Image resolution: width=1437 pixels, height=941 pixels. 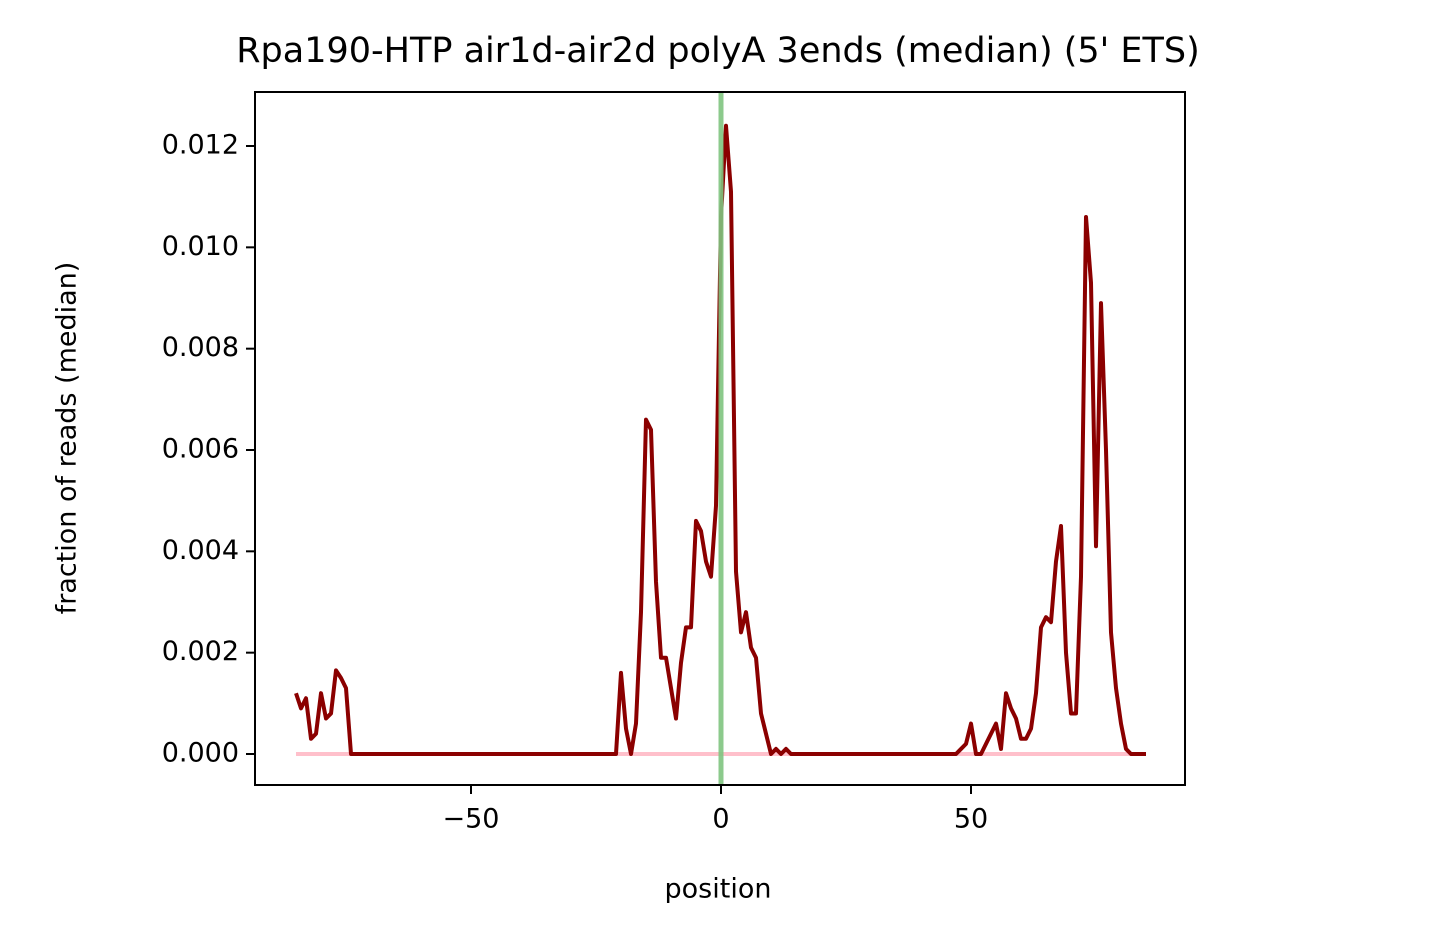 What do you see at coordinates (200, 347) in the screenshot?
I see `y-tick-label: 0.008` at bounding box center [200, 347].